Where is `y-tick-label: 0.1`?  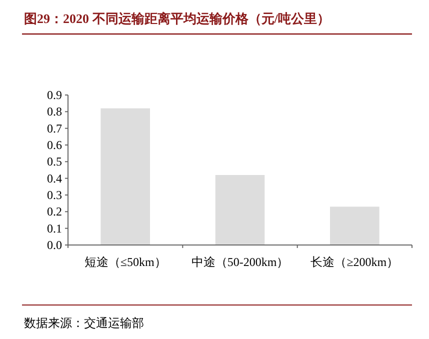 y-tick-label: 0.1 is located at coordinates (54, 228).